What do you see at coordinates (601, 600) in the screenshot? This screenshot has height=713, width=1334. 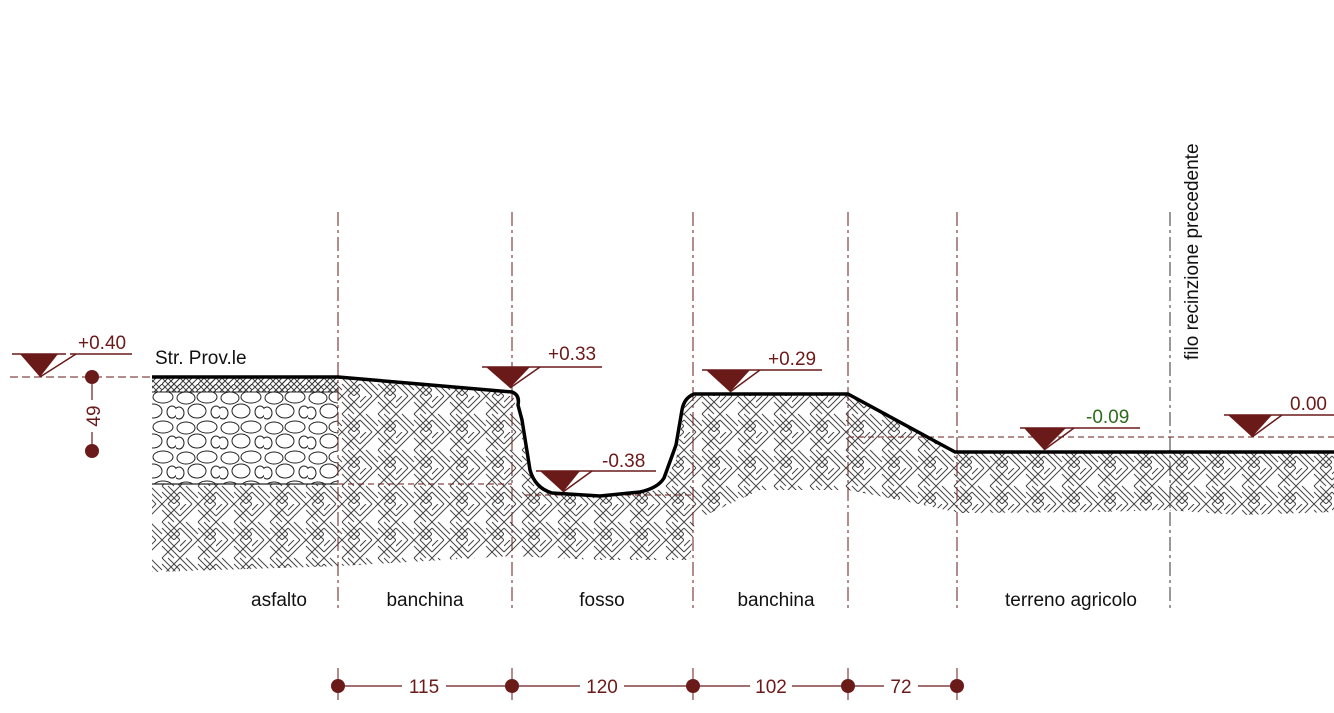 I see `zone-label-fosso: fosso` at bounding box center [601, 600].